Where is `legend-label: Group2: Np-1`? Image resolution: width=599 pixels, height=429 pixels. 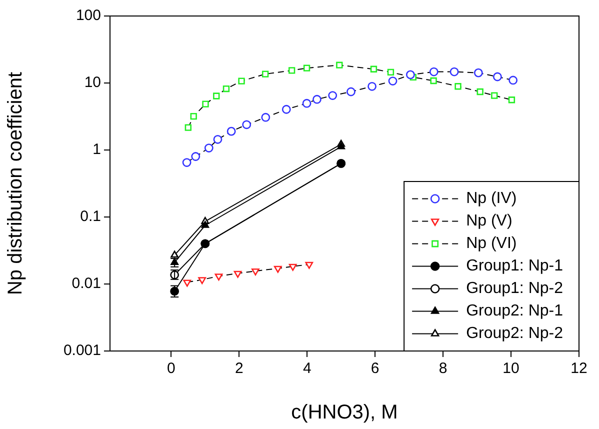
legend-label: Group2: Np-1 is located at coordinates (515, 311).